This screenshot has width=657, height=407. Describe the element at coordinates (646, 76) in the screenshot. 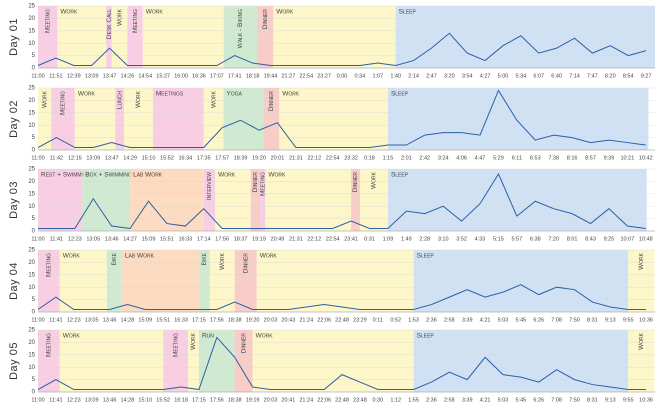

I see `x-tick-label: 9:27` at that location.